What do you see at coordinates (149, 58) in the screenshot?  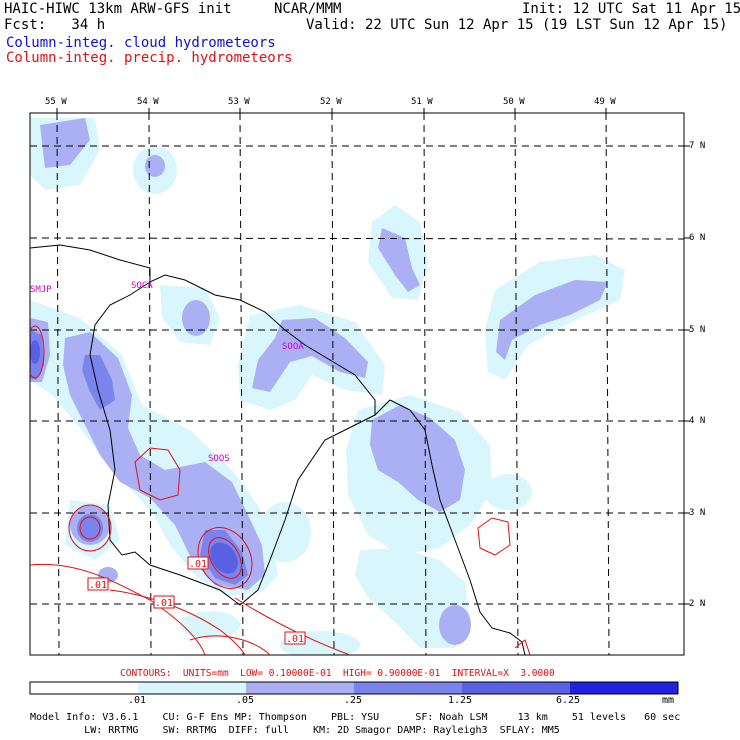 I see `precip-field-label: Column-integ. precip. hydrometeors` at bounding box center [149, 58].